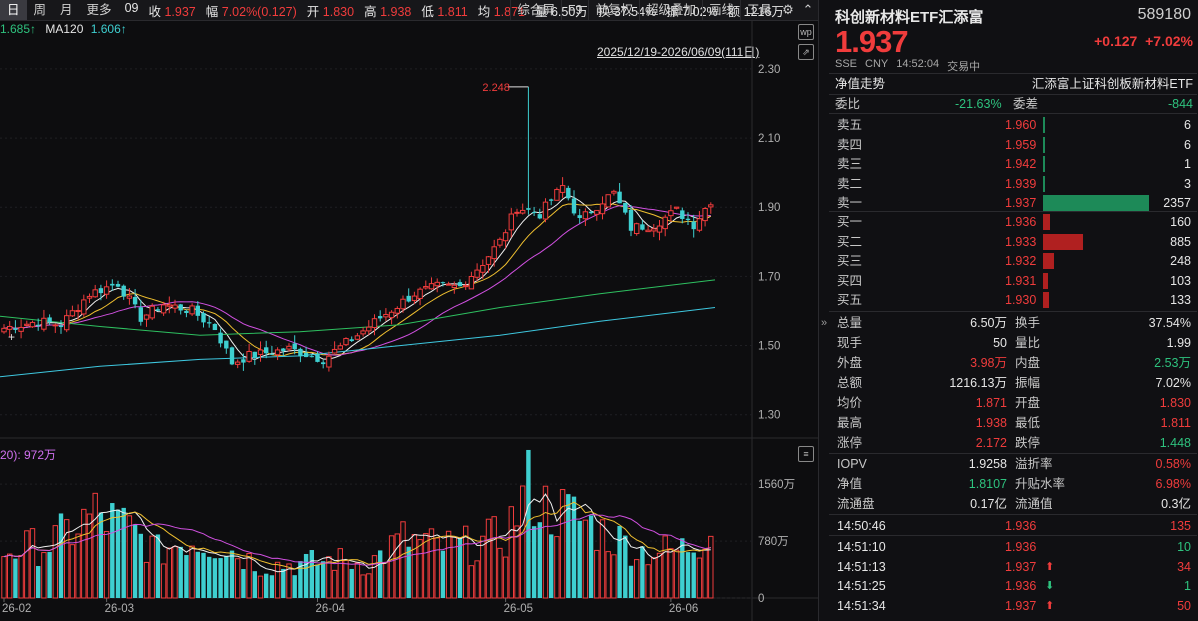 Image resolution: width=1198 pixels, height=621 pixels. What do you see at coordinates (769, 139) in the screenshot?
I see `price-tick-label: 2.10` at bounding box center [769, 139].